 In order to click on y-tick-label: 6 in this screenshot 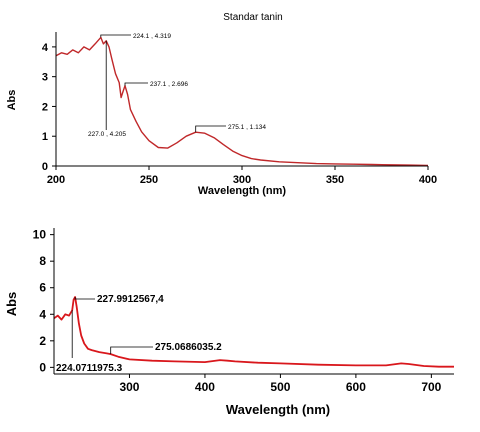, I will do `click(42, 288)`.